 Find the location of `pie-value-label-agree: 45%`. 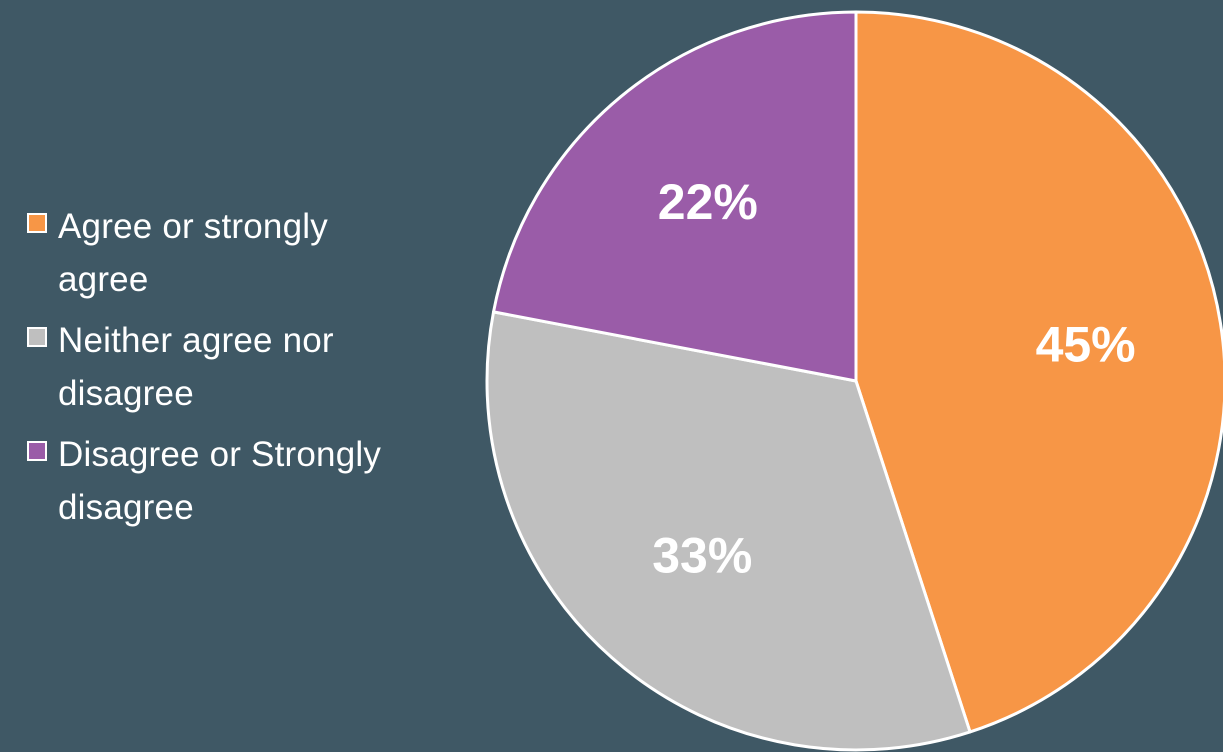

pie-value-label-agree: 45% is located at coordinates (1086, 345).